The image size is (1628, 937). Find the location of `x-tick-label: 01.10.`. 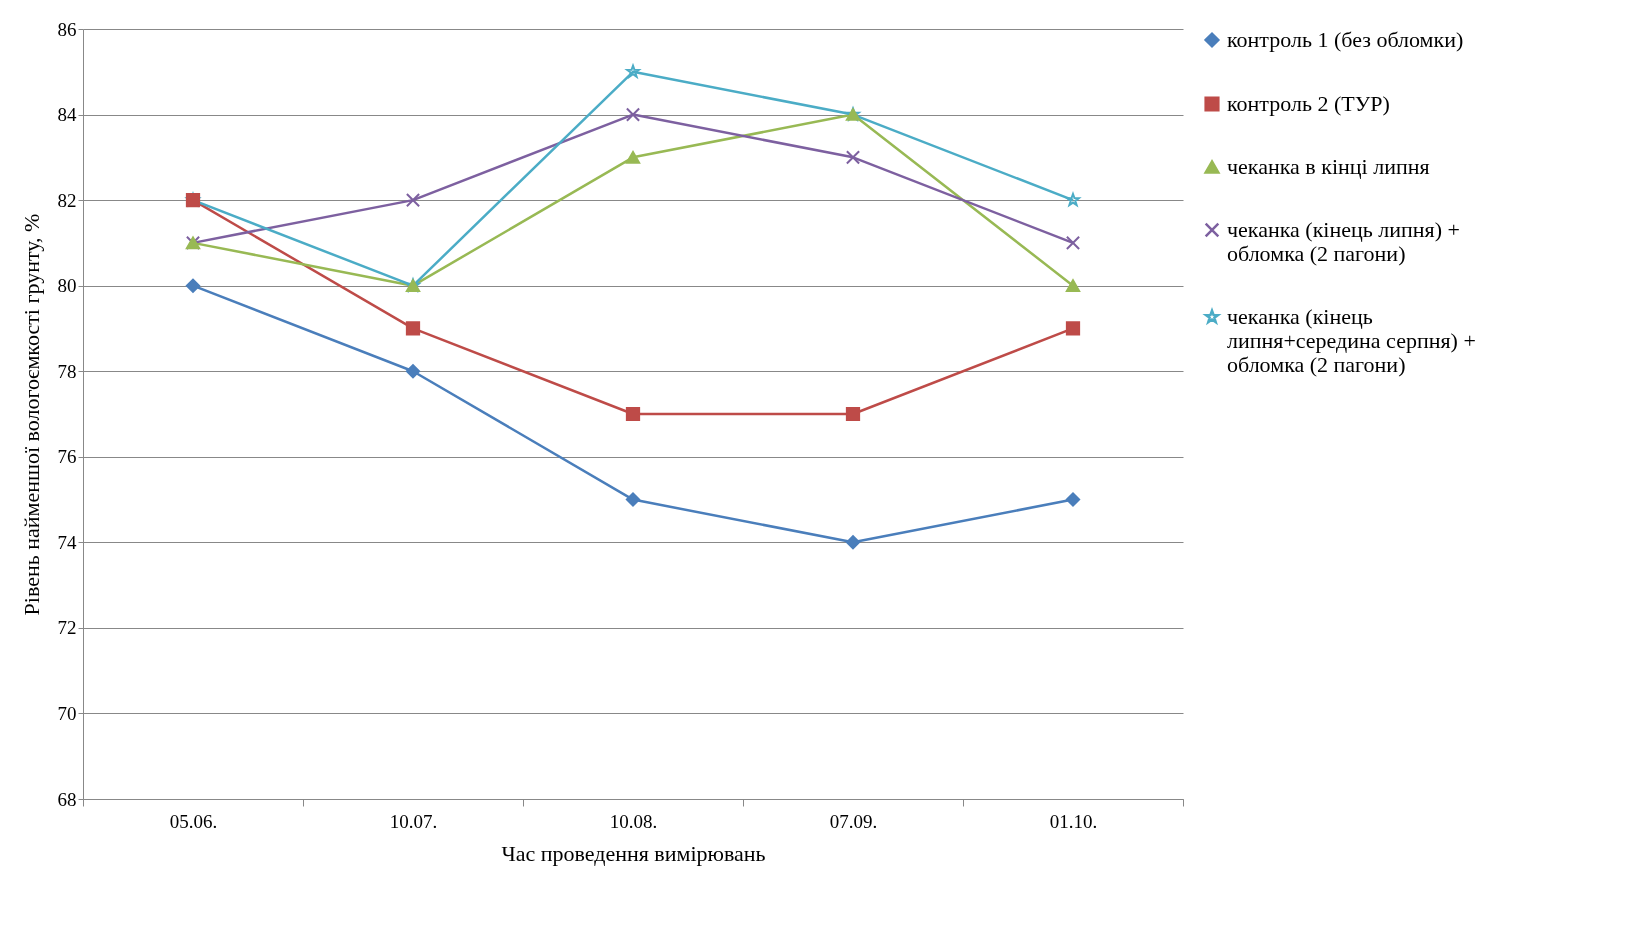

x-tick-label: 01.10. is located at coordinates (1073, 821).